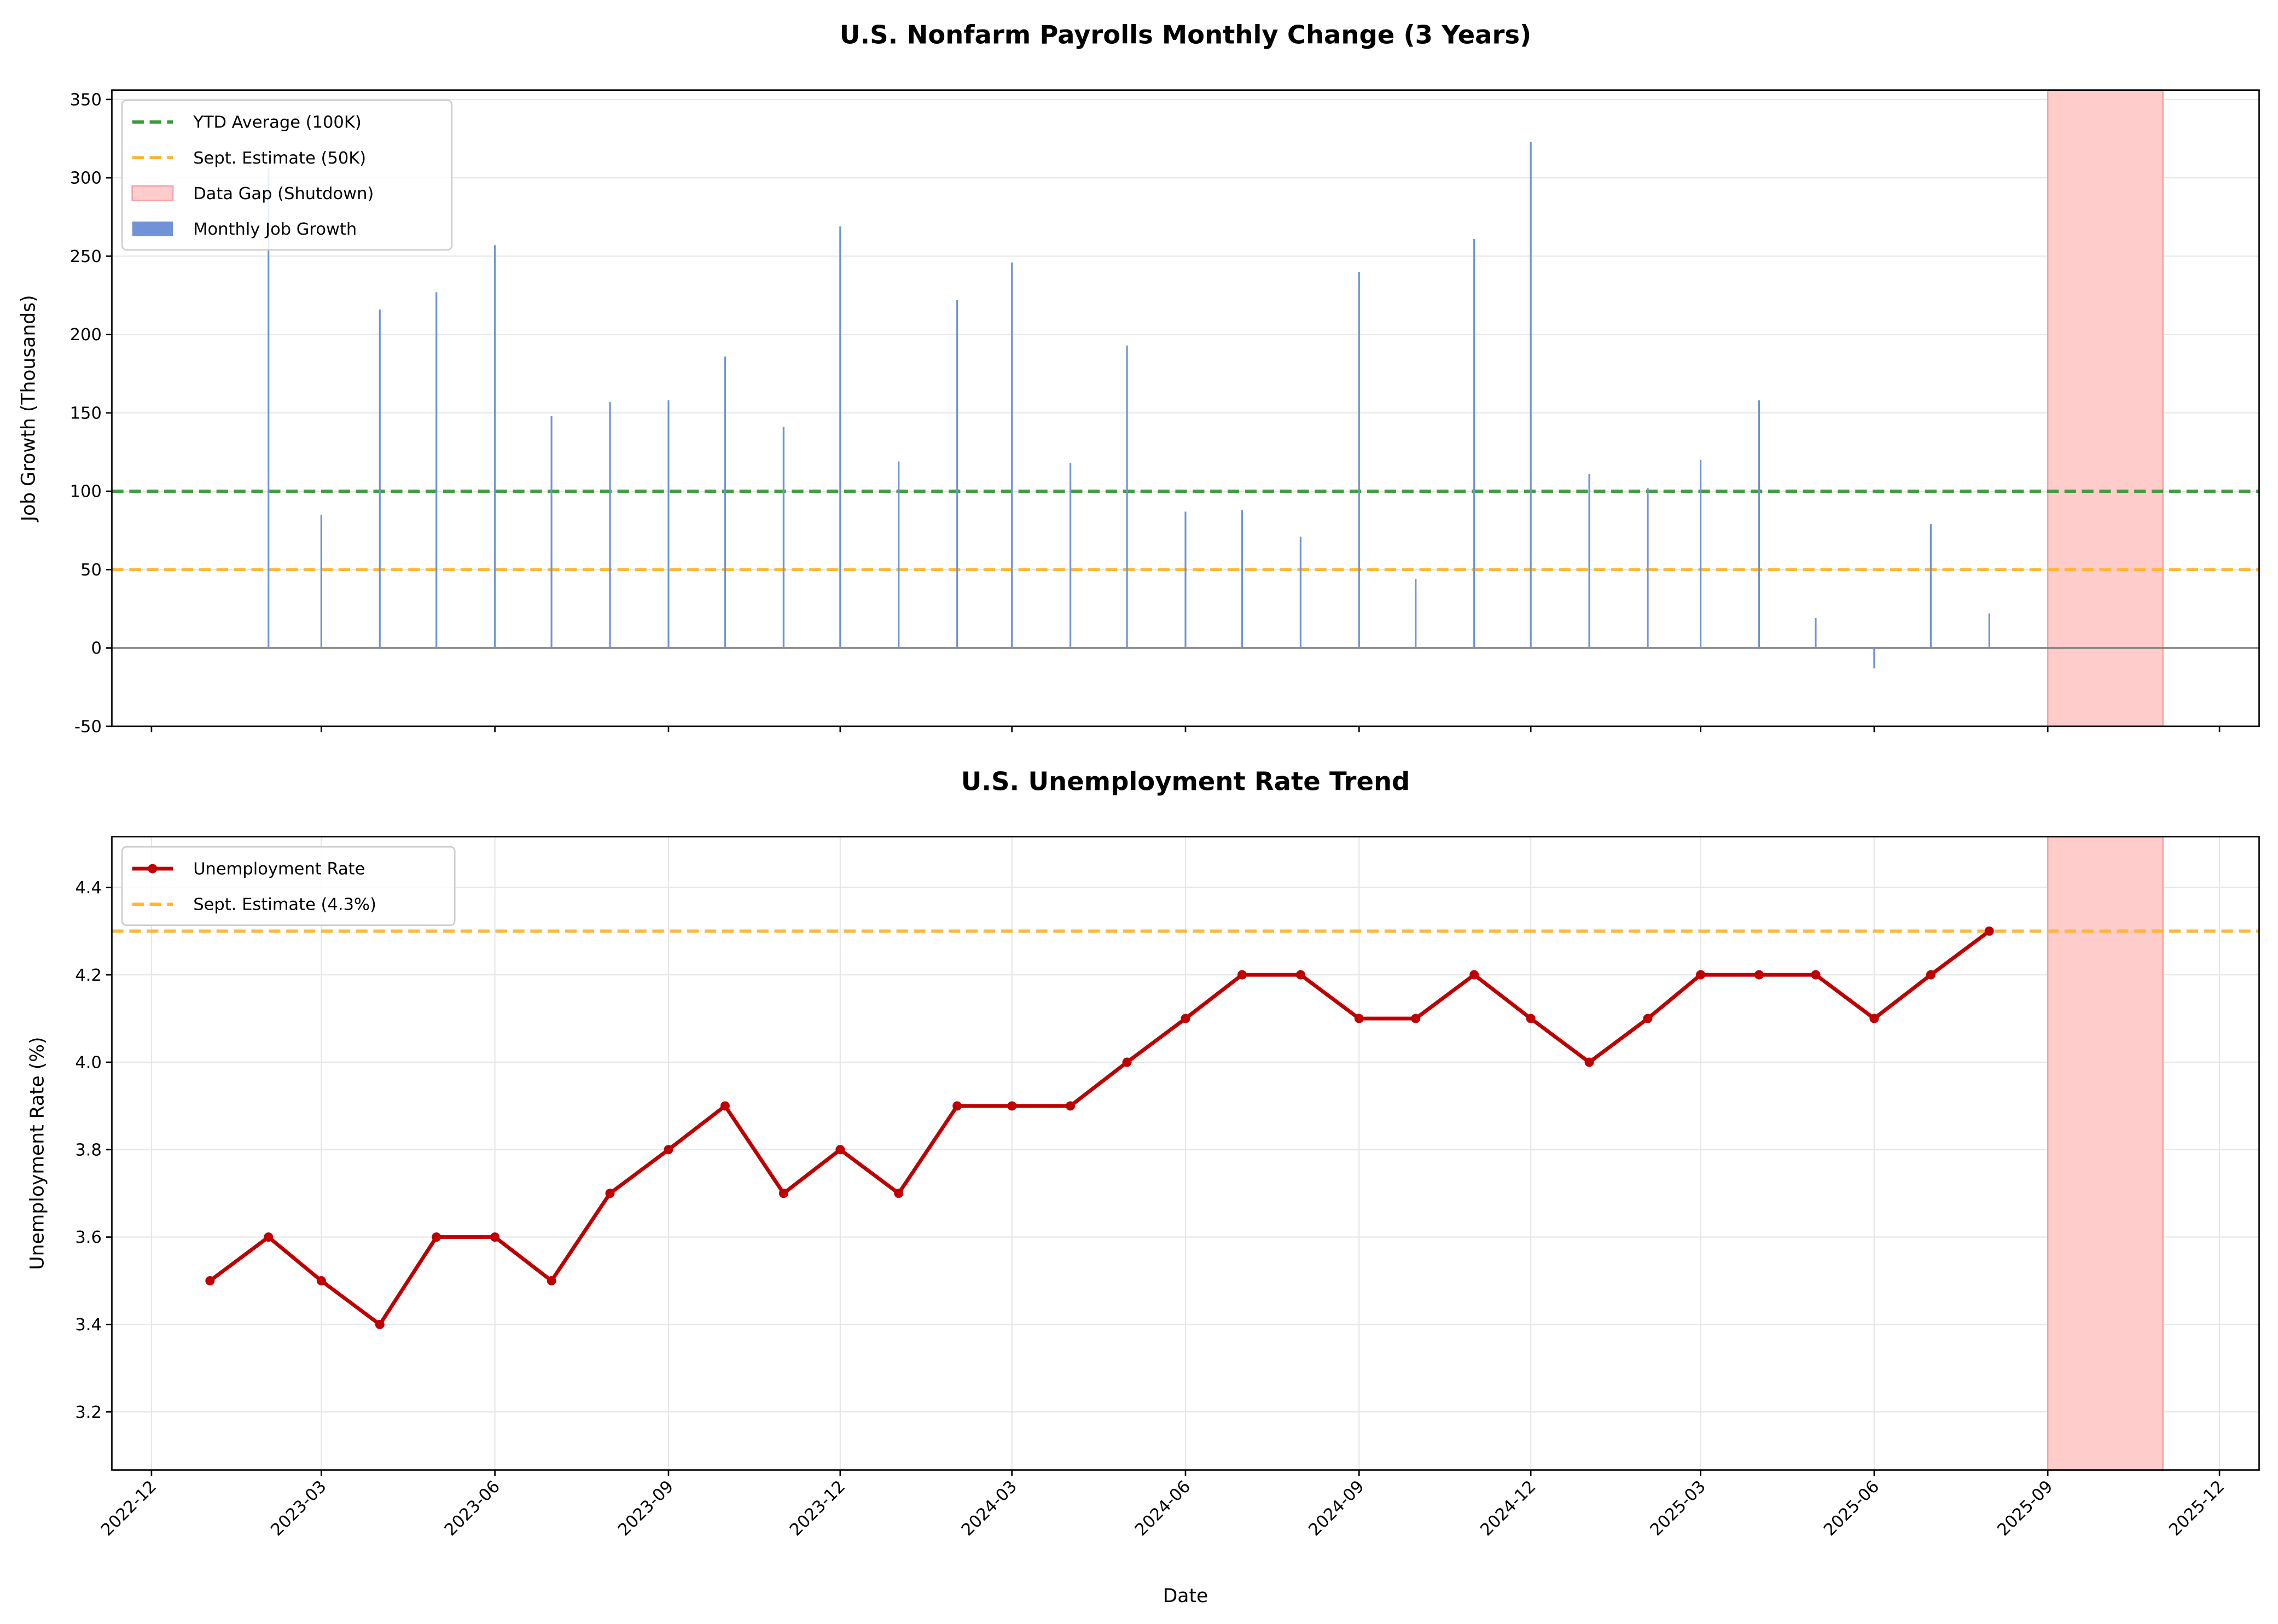  Describe the element at coordinates (88, 975) in the screenshot. I see `y-tick-label: 4.2` at that location.